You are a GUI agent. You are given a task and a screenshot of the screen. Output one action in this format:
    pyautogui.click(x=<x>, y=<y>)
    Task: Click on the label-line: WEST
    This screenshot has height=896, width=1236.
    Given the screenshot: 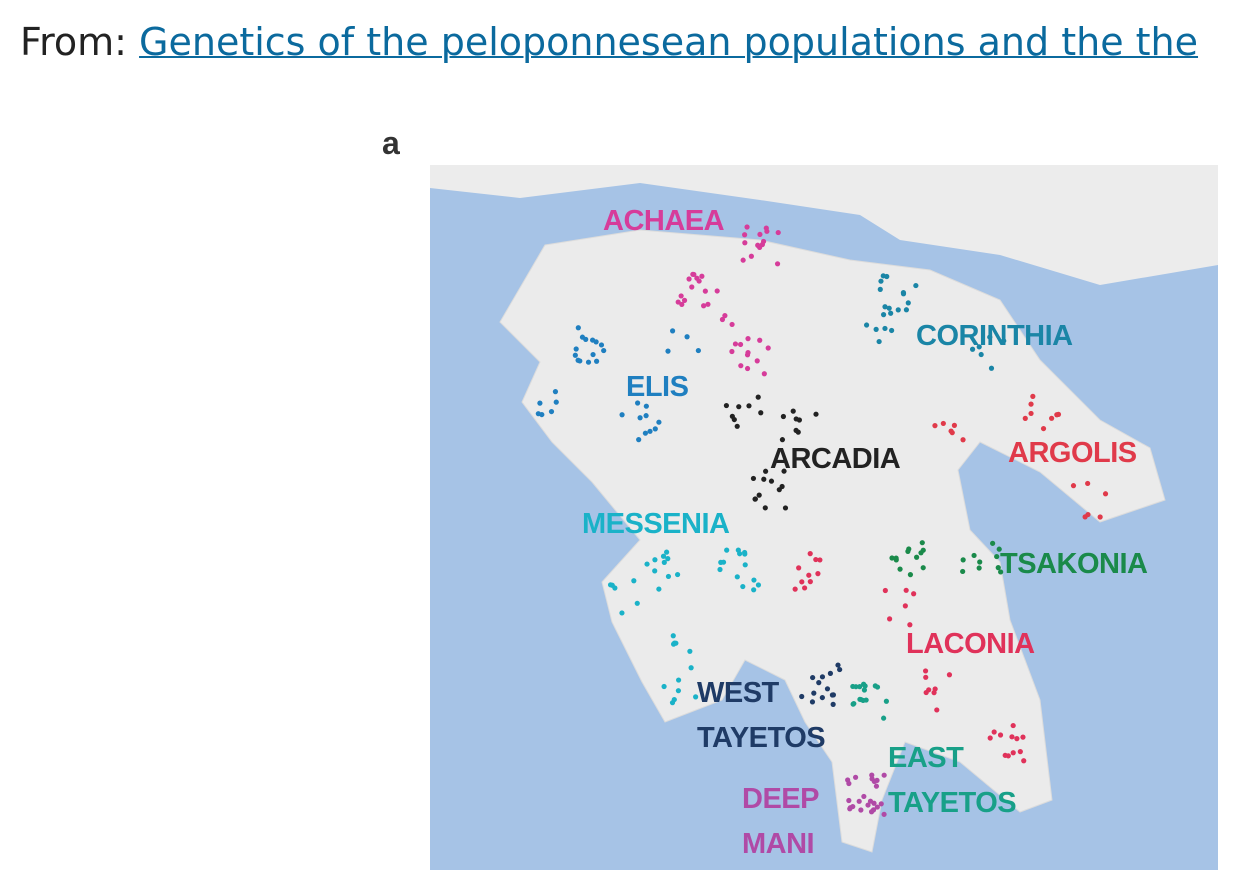 What is the action you would take?
    pyautogui.click(x=738, y=693)
    